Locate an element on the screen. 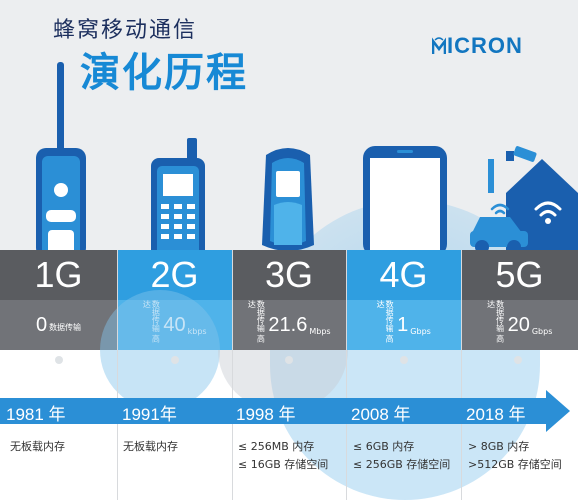 This screenshot has height=500, width=578. gen-header: 2G is located at coordinates (174, 275).